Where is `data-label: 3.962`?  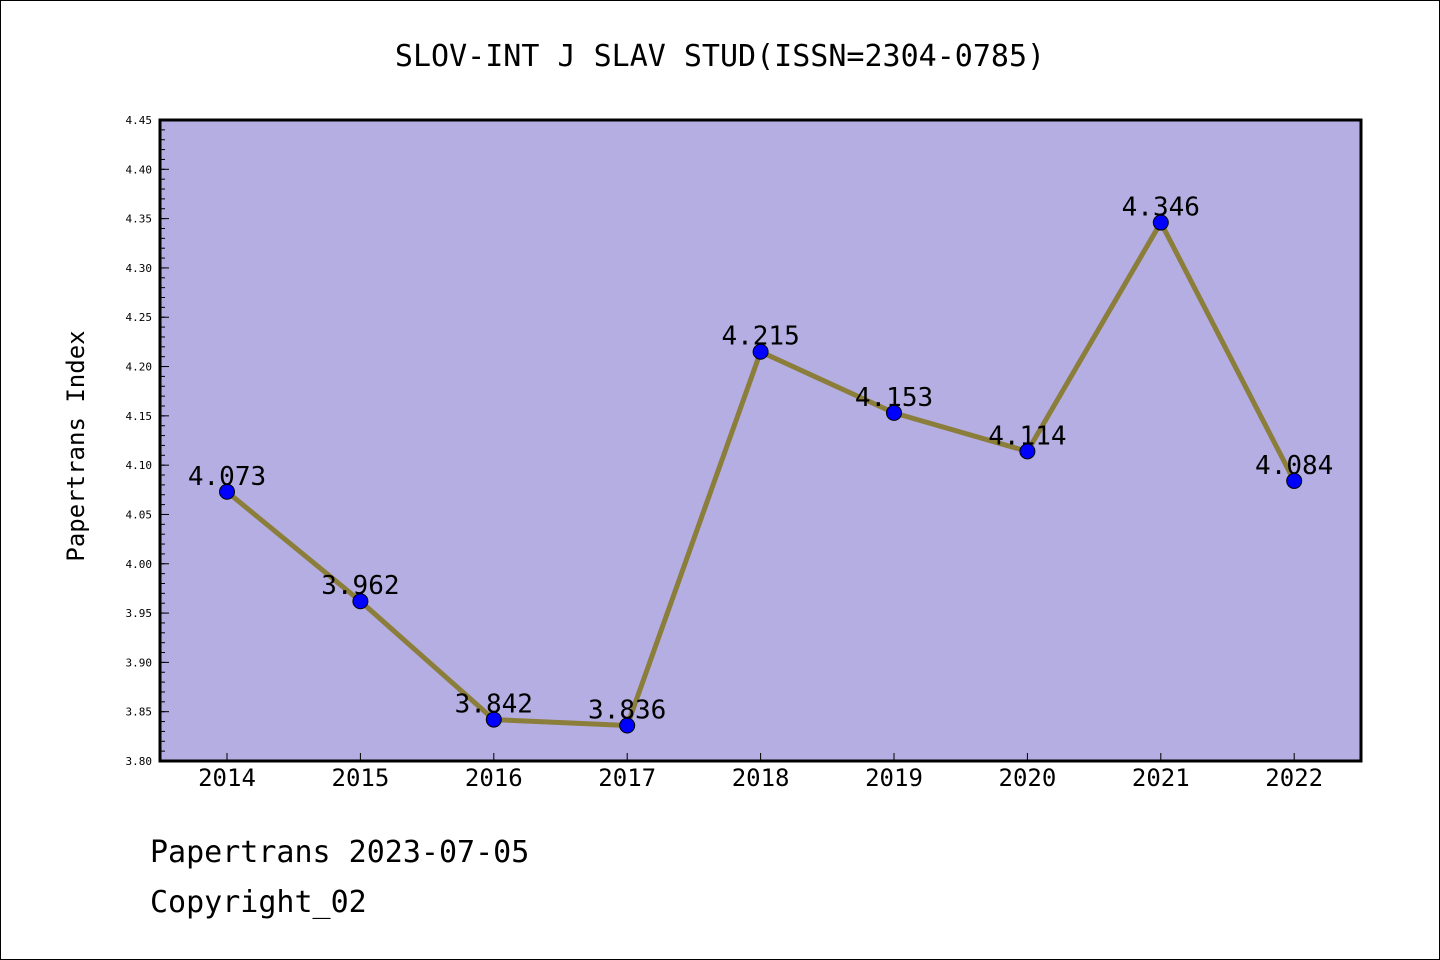
data-label: 3.962 is located at coordinates (360, 586).